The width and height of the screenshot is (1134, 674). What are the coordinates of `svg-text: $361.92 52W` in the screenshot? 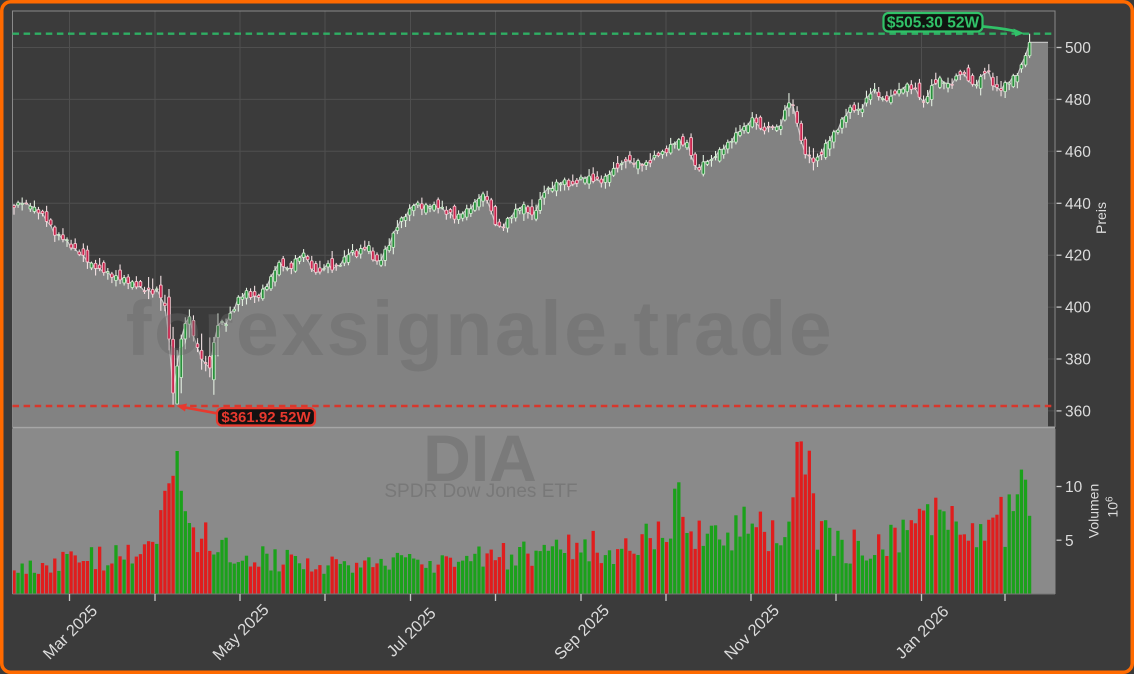 It's located at (266, 417).